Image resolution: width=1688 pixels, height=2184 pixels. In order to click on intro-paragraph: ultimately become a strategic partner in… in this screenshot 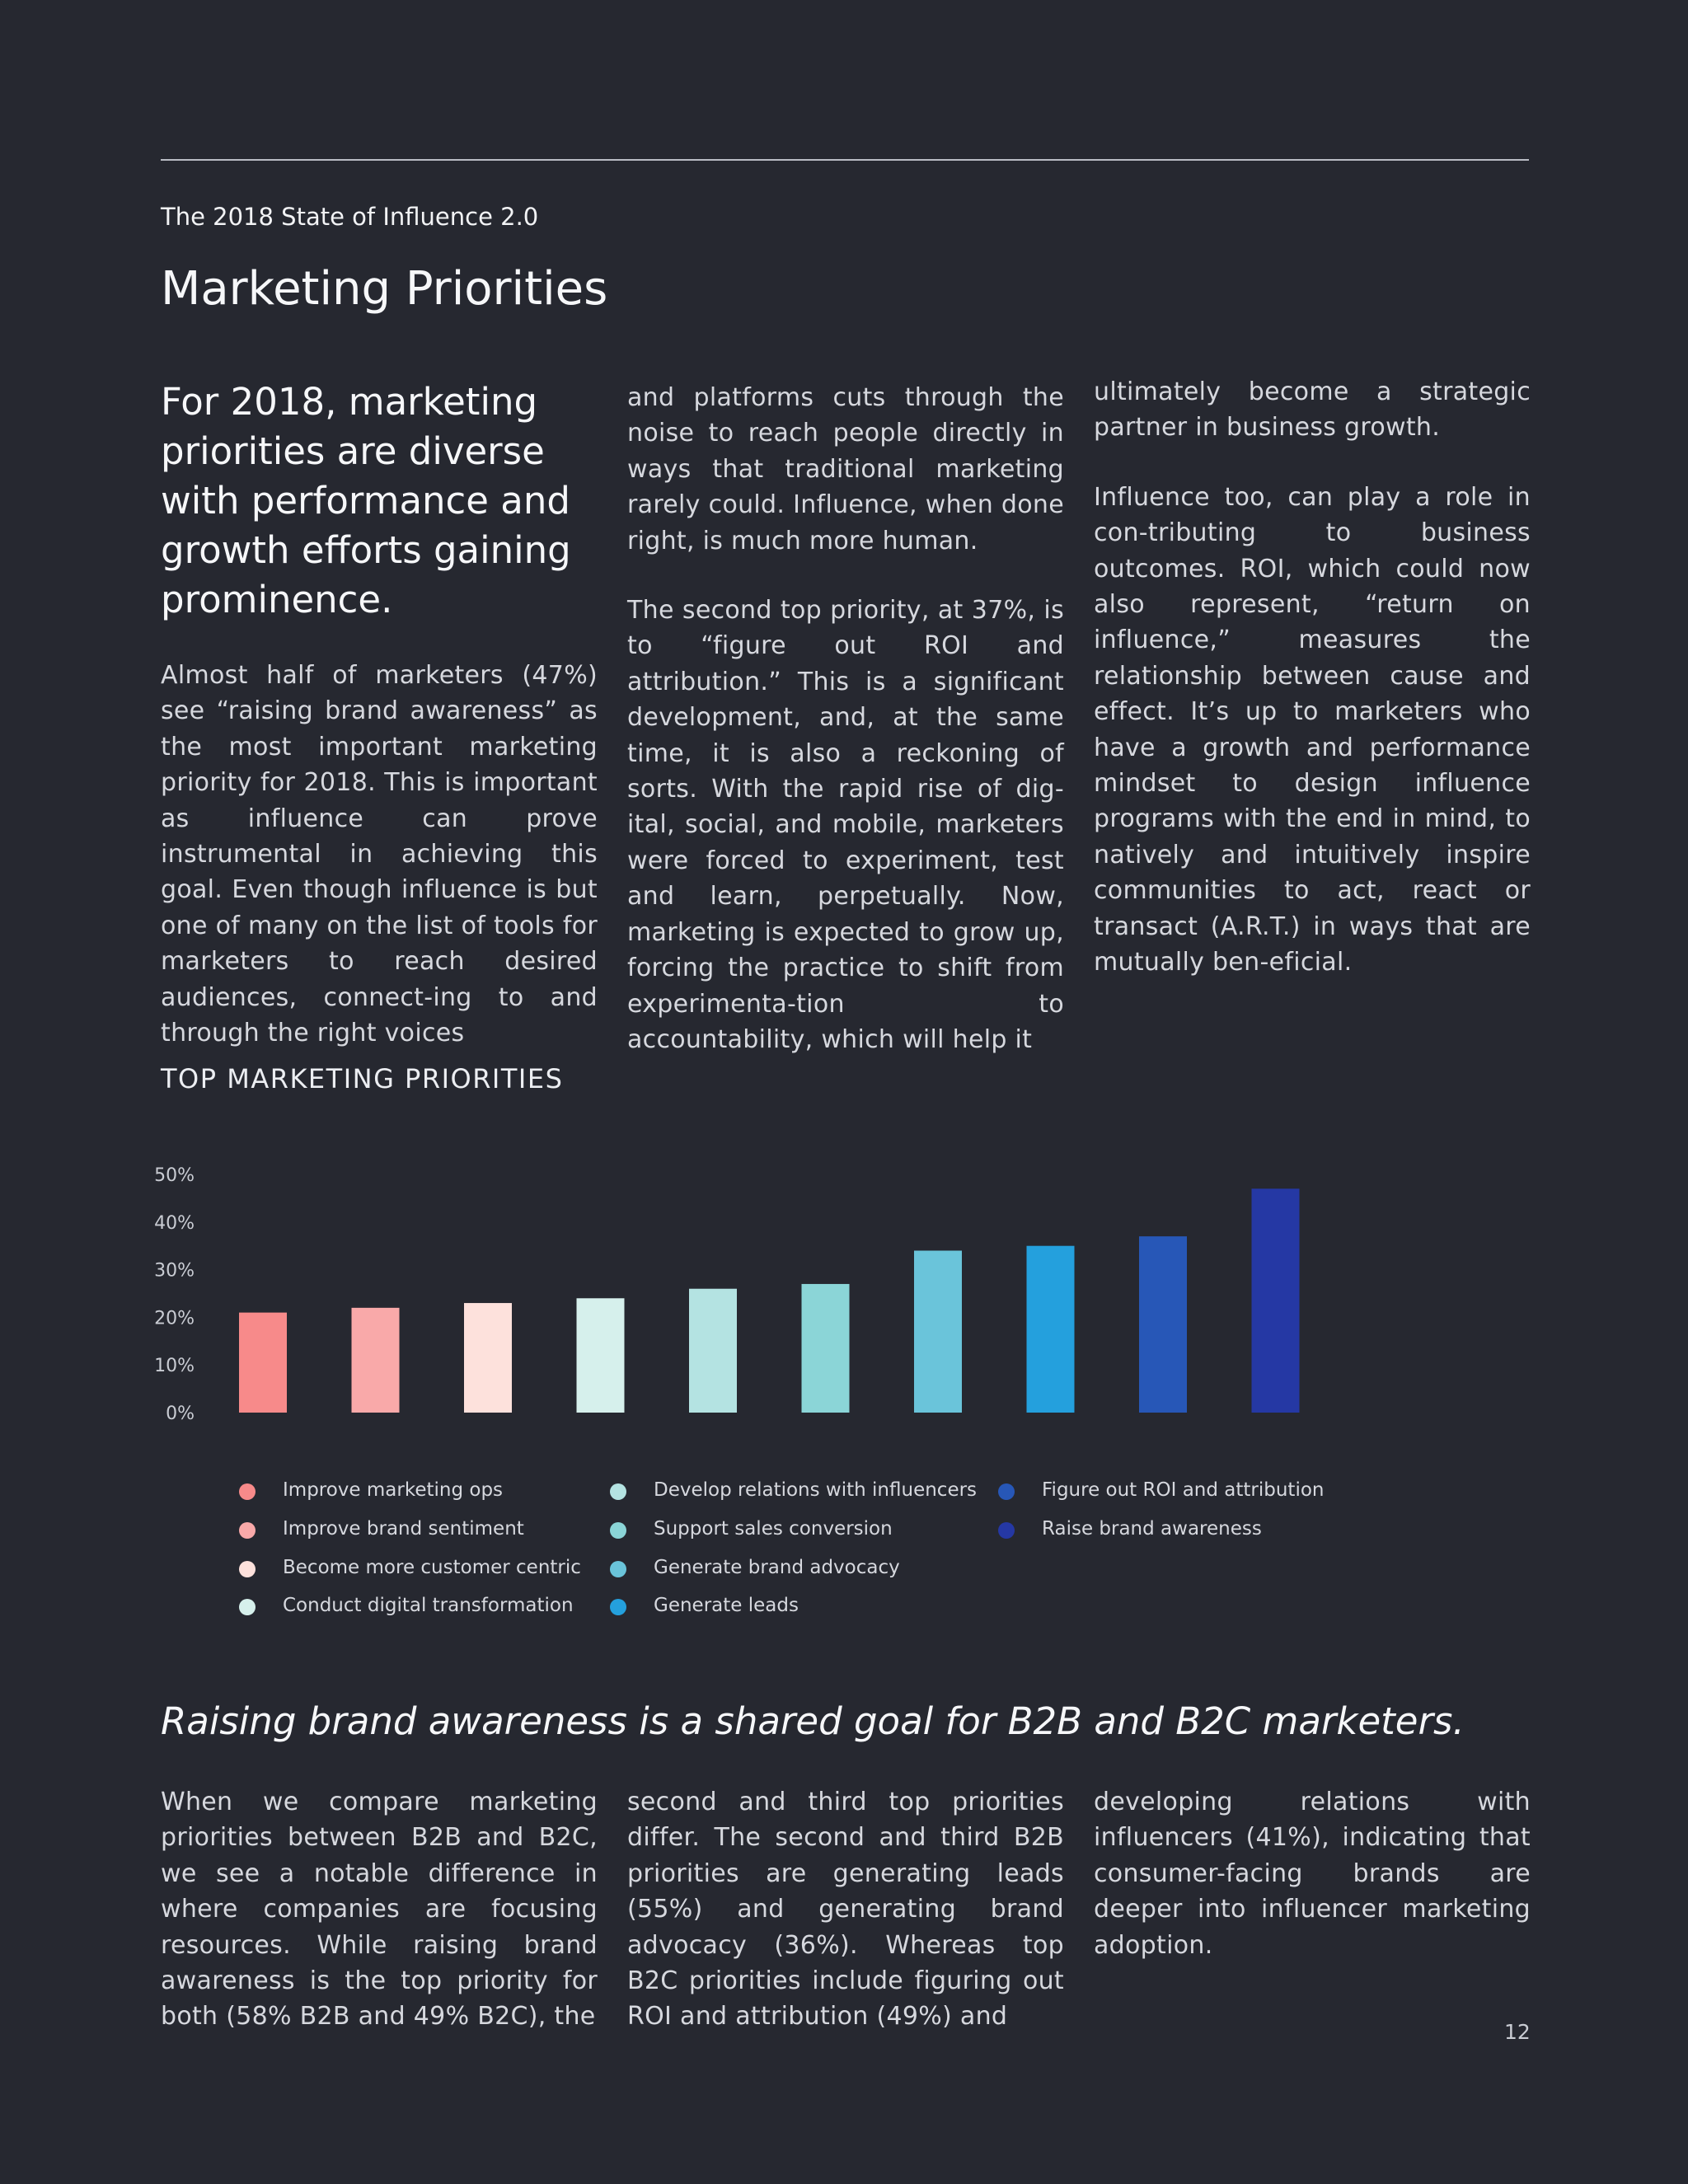, I will do `click(1312, 410)`.